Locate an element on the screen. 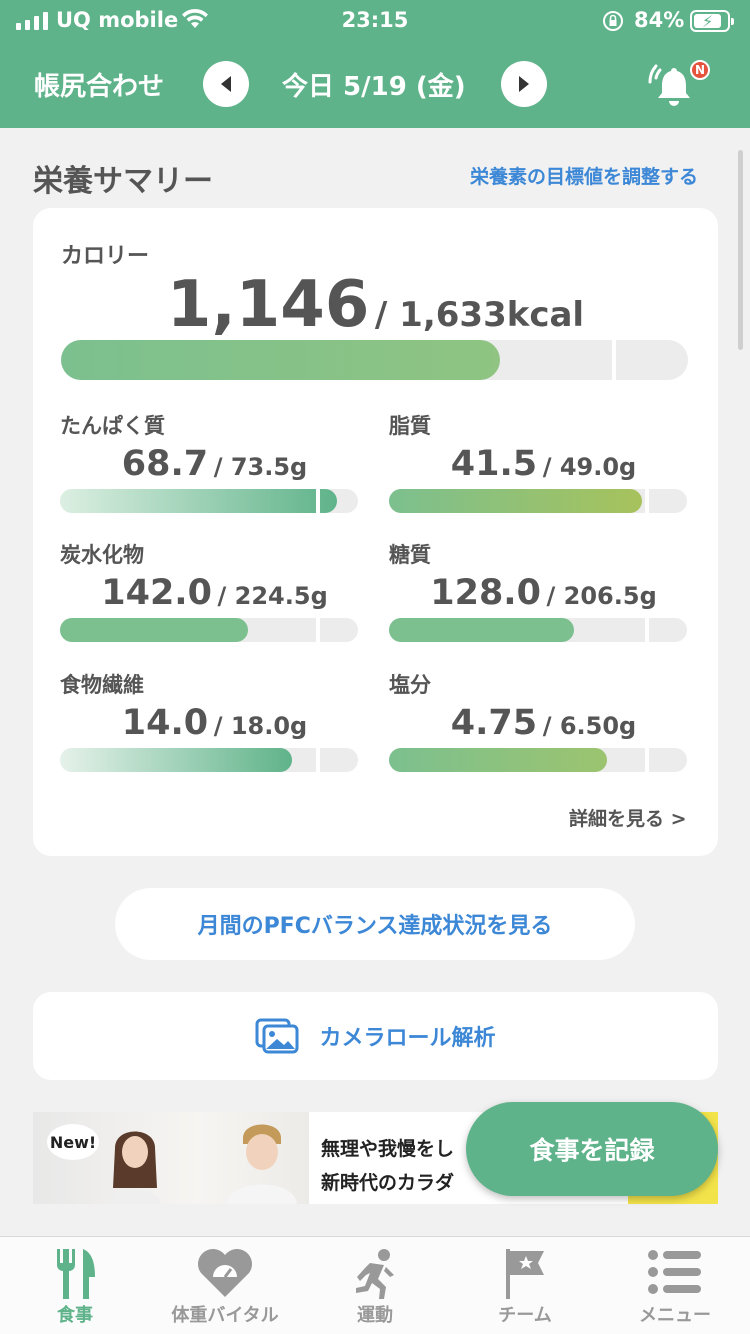 The height and width of the screenshot is (1334, 750). tab-weight-vital: 体重バイタル is located at coordinates (225, 1285).